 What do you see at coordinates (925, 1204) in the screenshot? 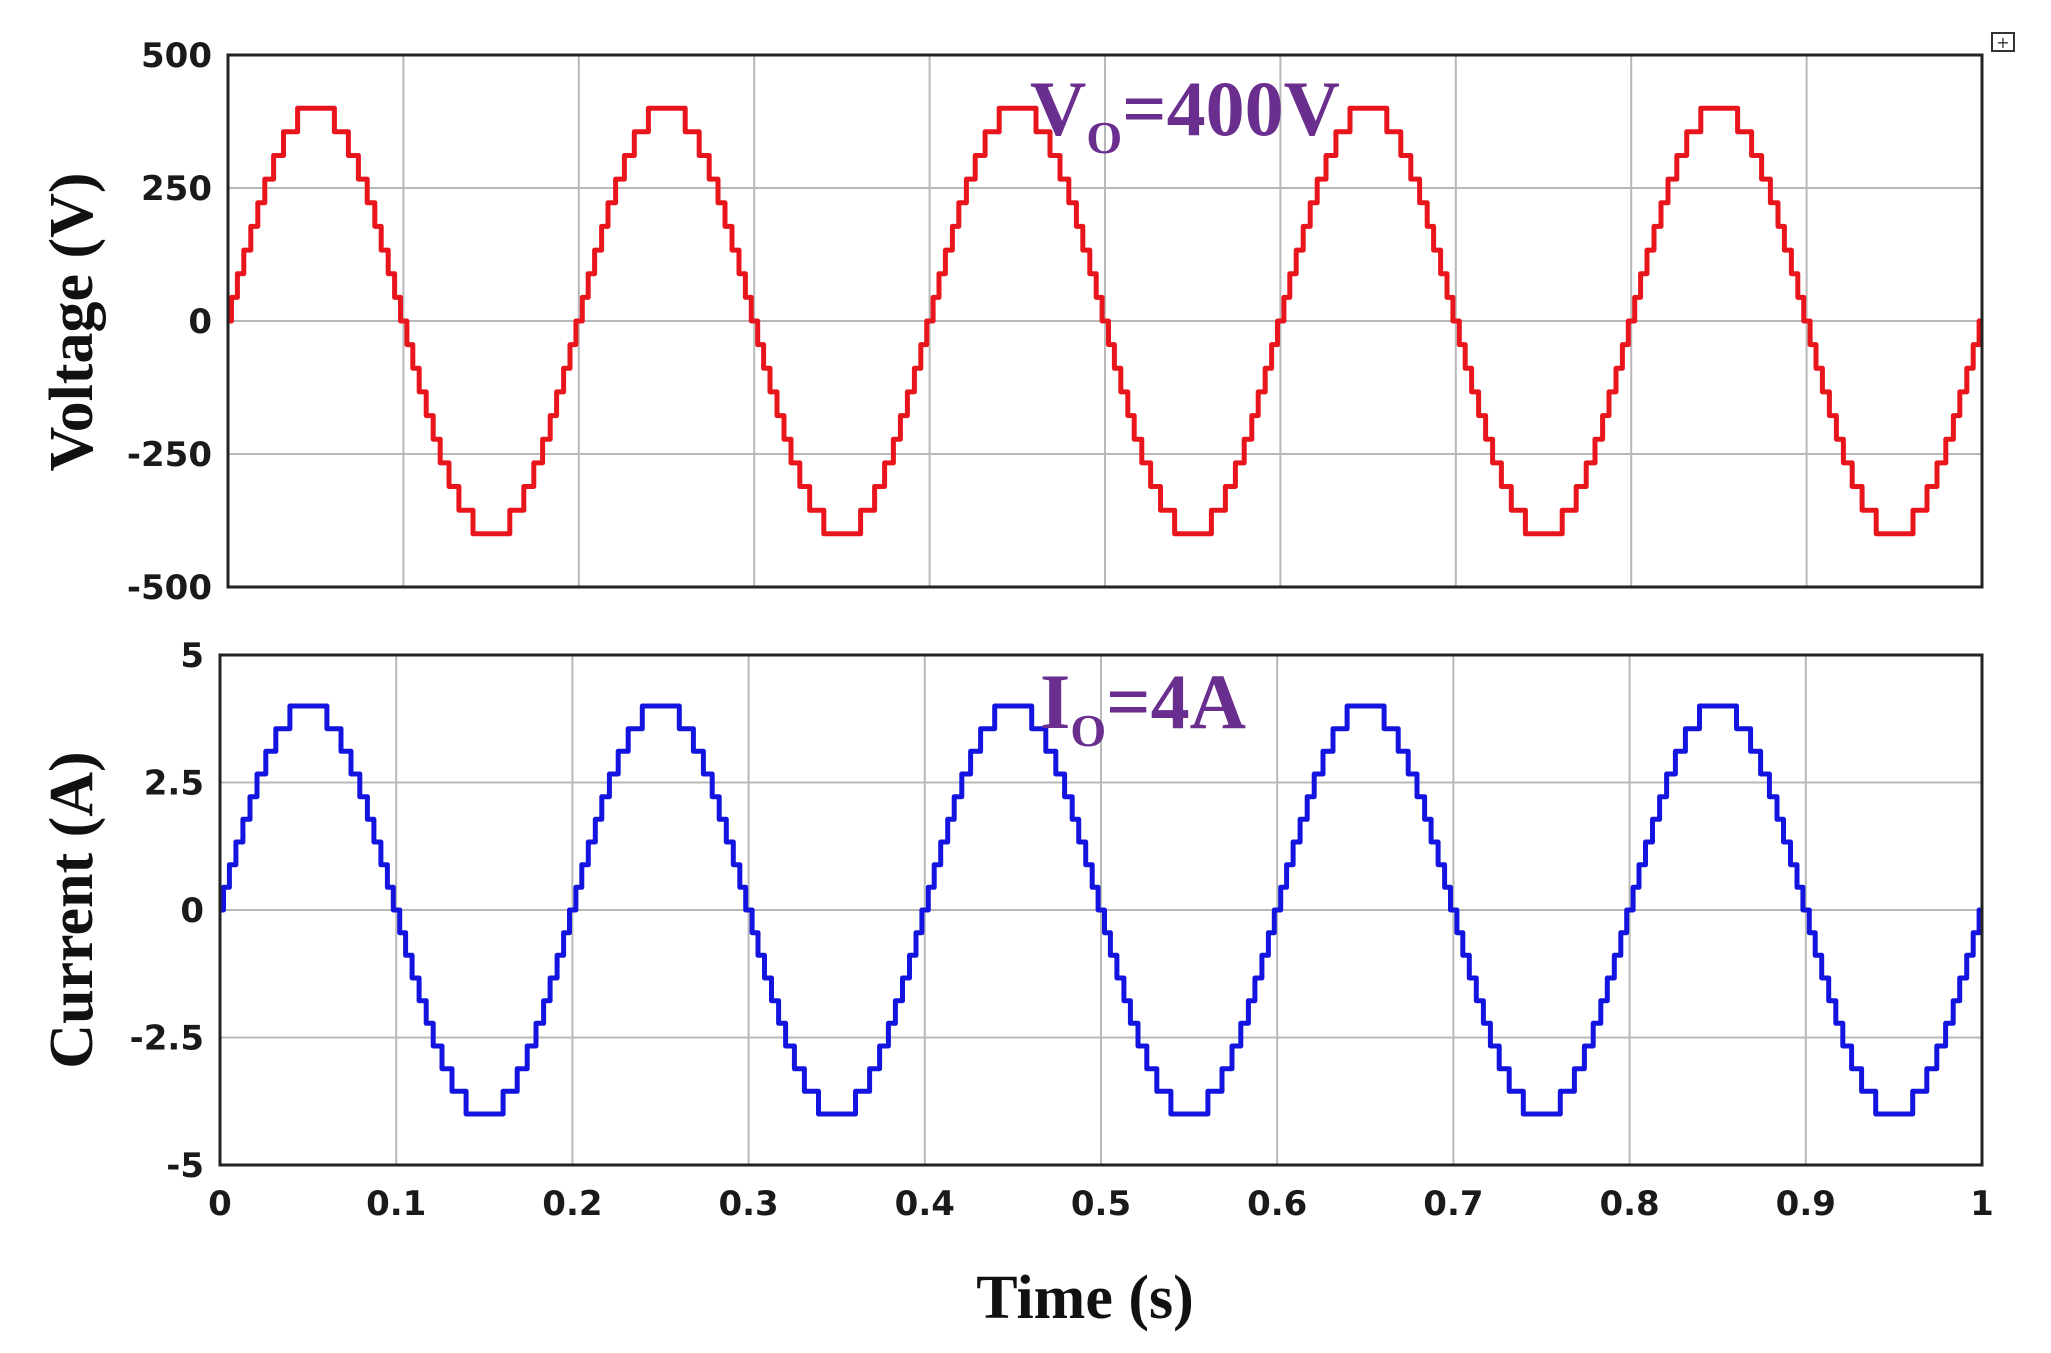
I see `current-xtick-label: 0.4` at bounding box center [925, 1204].